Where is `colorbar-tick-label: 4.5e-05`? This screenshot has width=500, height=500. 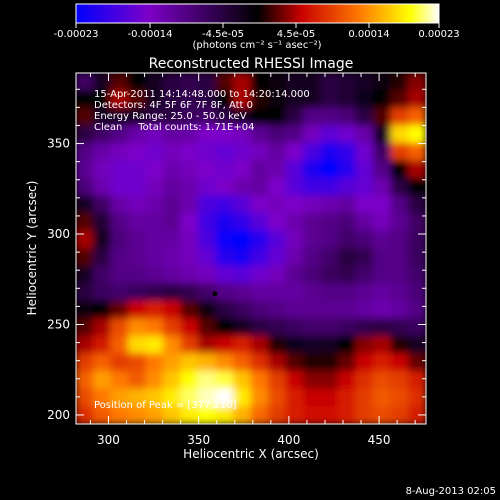
colorbar-tick-label: 4.5e-05 is located at coordinates (296, 34).